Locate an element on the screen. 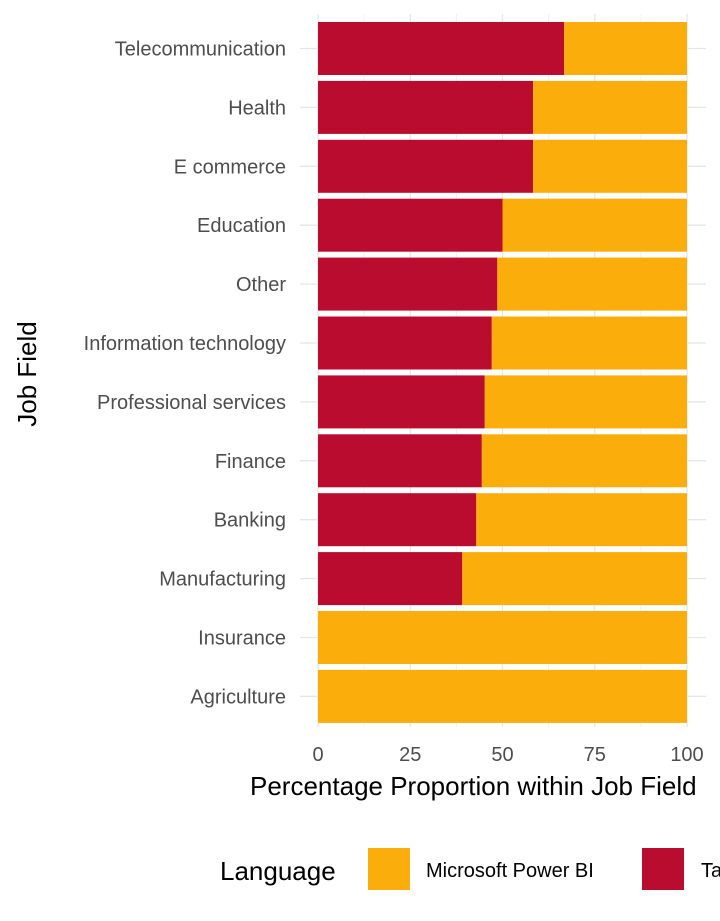 The image size is (720, 921). bar-microsoft-power-bi-insurance is located at coordinates (502, 637).